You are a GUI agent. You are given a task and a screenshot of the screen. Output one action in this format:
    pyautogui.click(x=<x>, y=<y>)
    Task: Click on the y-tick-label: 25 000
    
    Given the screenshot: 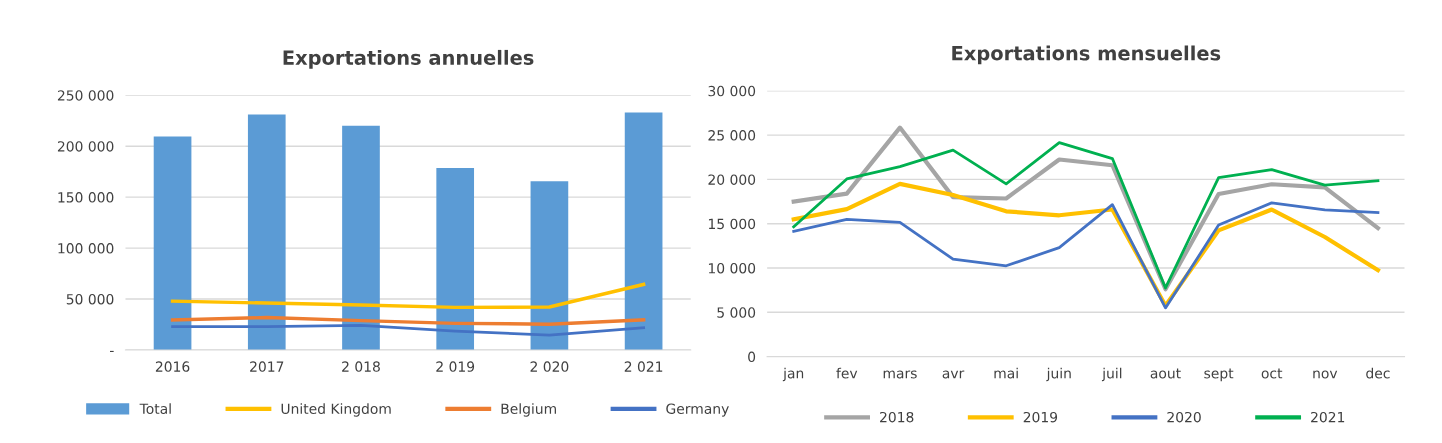 What is the action you would take?
    pyautogui.click(x=732, y=135)
    